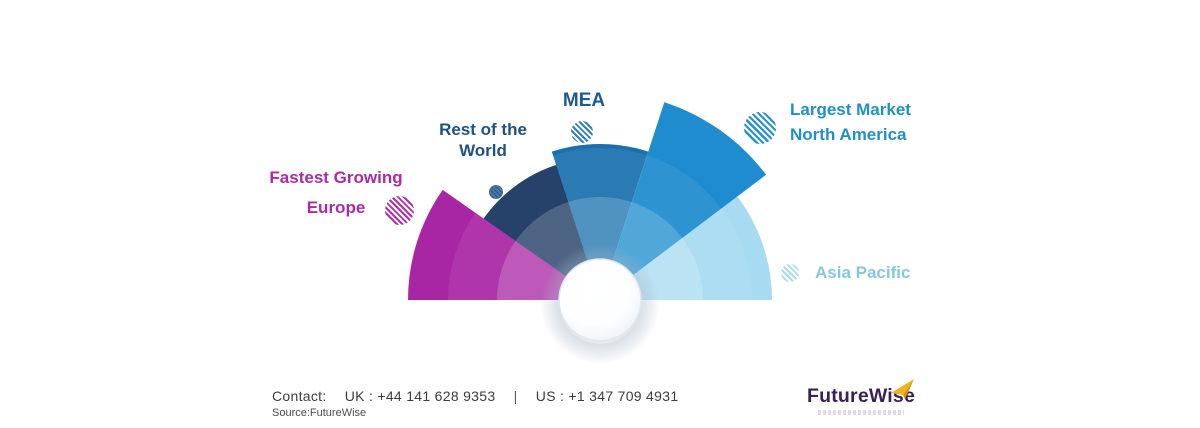 The width and height of the screenshot is (1200, 428). What do you see at coordinates (582, 132) in the screenshot?
I see `mea-hatched-dot-icon` at bounding box center [582, 132].